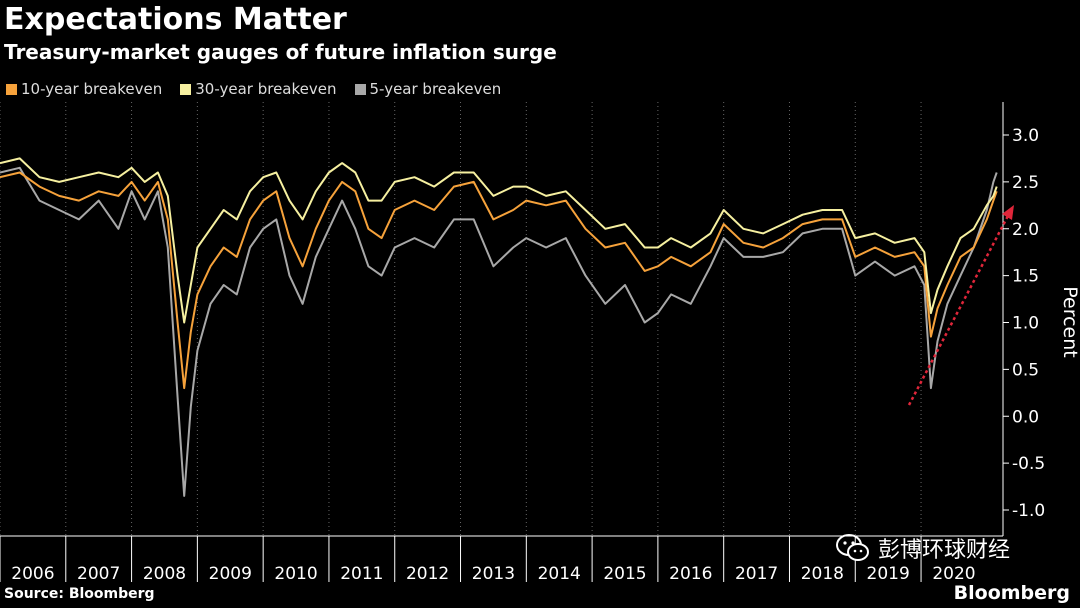 This screenshot has width=1080, height=608. What do you see at coordinates (1025, 230) in the screenshot?
I see `y-tick-label-2.0: 2.0` at bounding box center [1025, 230].